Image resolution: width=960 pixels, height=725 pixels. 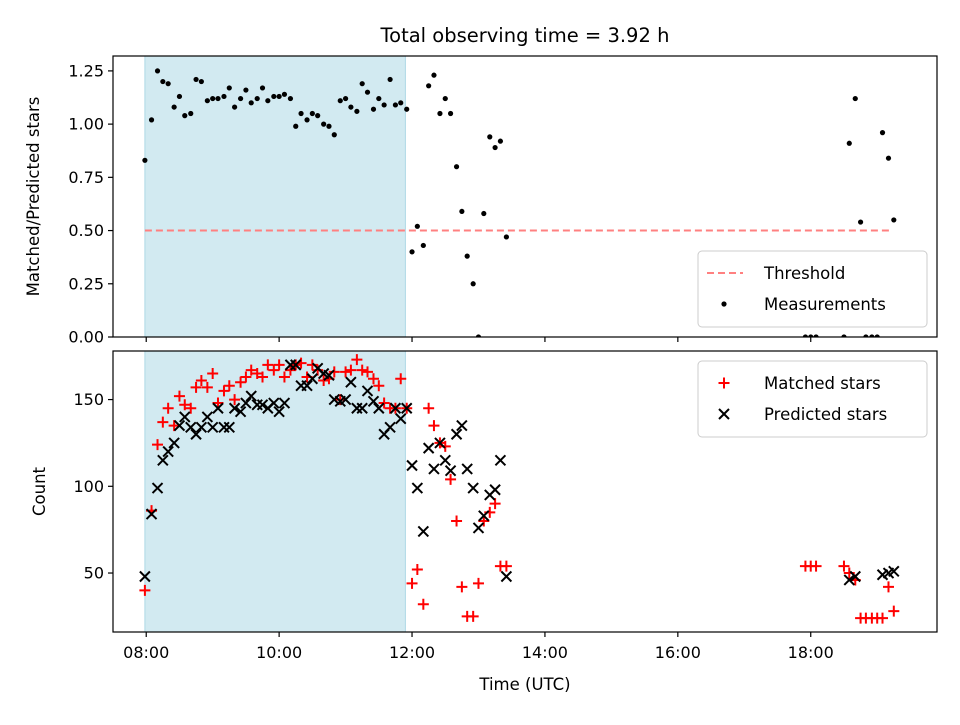 What do you see at coordinates (86, 230) in the screenshot?
I see `y-tick-label: 0.50` at bounding box center [86, 230].